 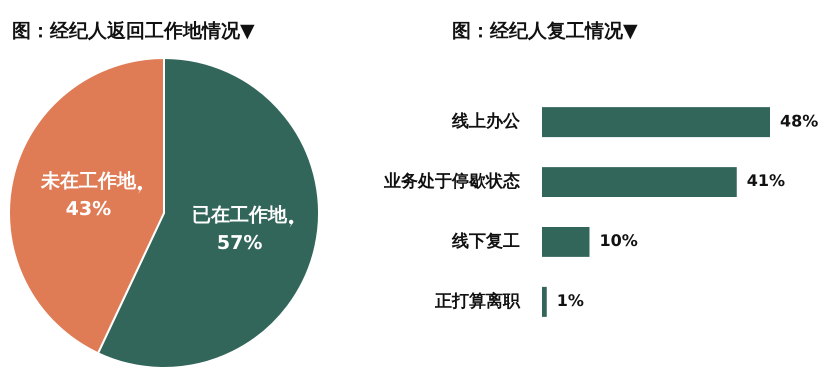 What do you see at coordinates (477, 301) in the screenshot?
I see `y-tick-label: 正打算离职` at bounding box center [477, 301].